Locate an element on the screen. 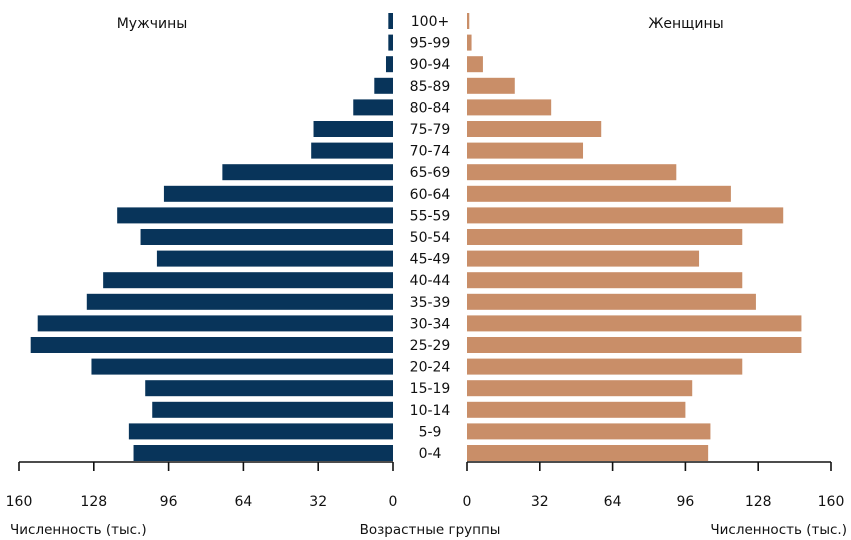 The height and width of the screenshot is (540, 851). male-series-label: Мужчины is located at coordinates (152, 24).